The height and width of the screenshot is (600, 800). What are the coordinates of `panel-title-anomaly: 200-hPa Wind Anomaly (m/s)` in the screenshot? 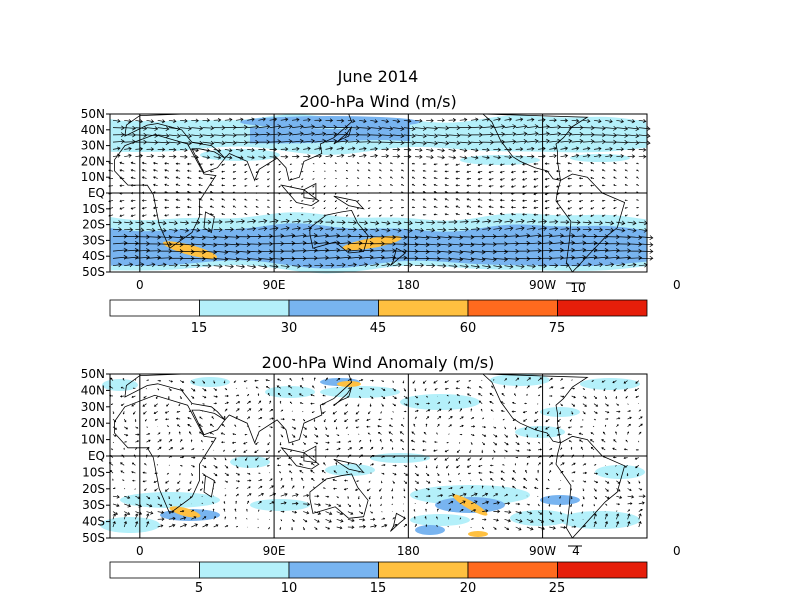 It's located at (378, 362).